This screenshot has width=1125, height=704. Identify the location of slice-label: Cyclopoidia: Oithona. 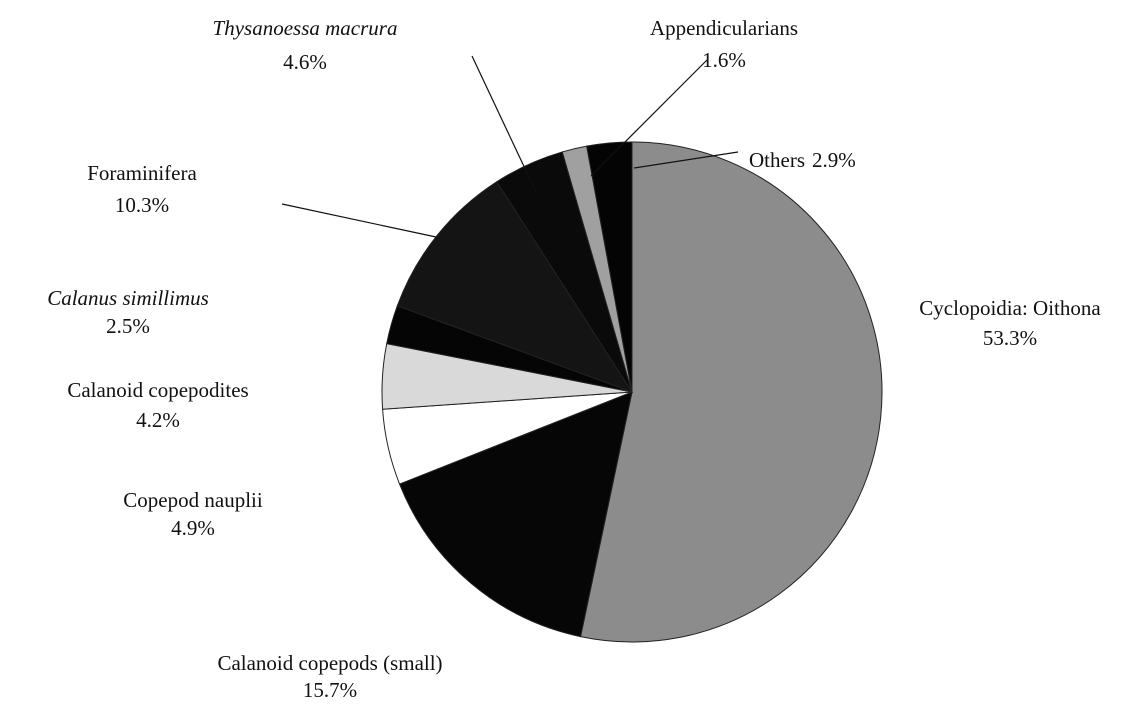
(1010, 308).